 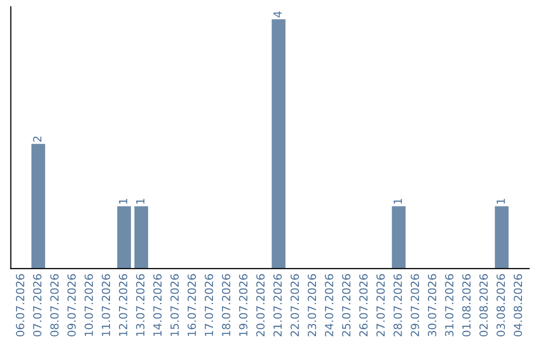 What do you see at coordinates (140, 305) in the screenshot?
I see `x-tick-label: 13.07.2026` at bounding box center [140, 305].